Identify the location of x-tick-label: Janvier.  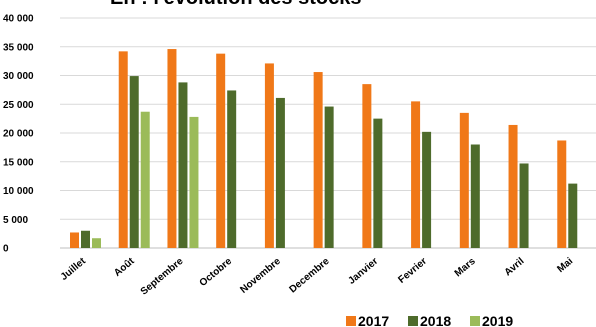
(363, 271).